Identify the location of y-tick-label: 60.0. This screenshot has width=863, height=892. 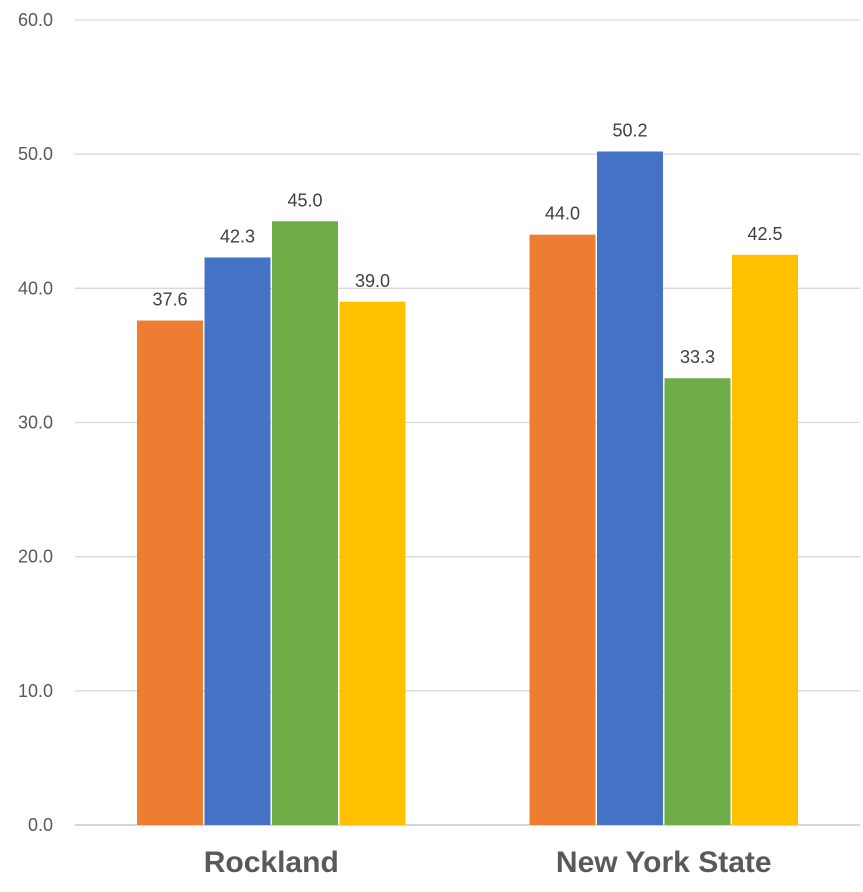
(35, 20).